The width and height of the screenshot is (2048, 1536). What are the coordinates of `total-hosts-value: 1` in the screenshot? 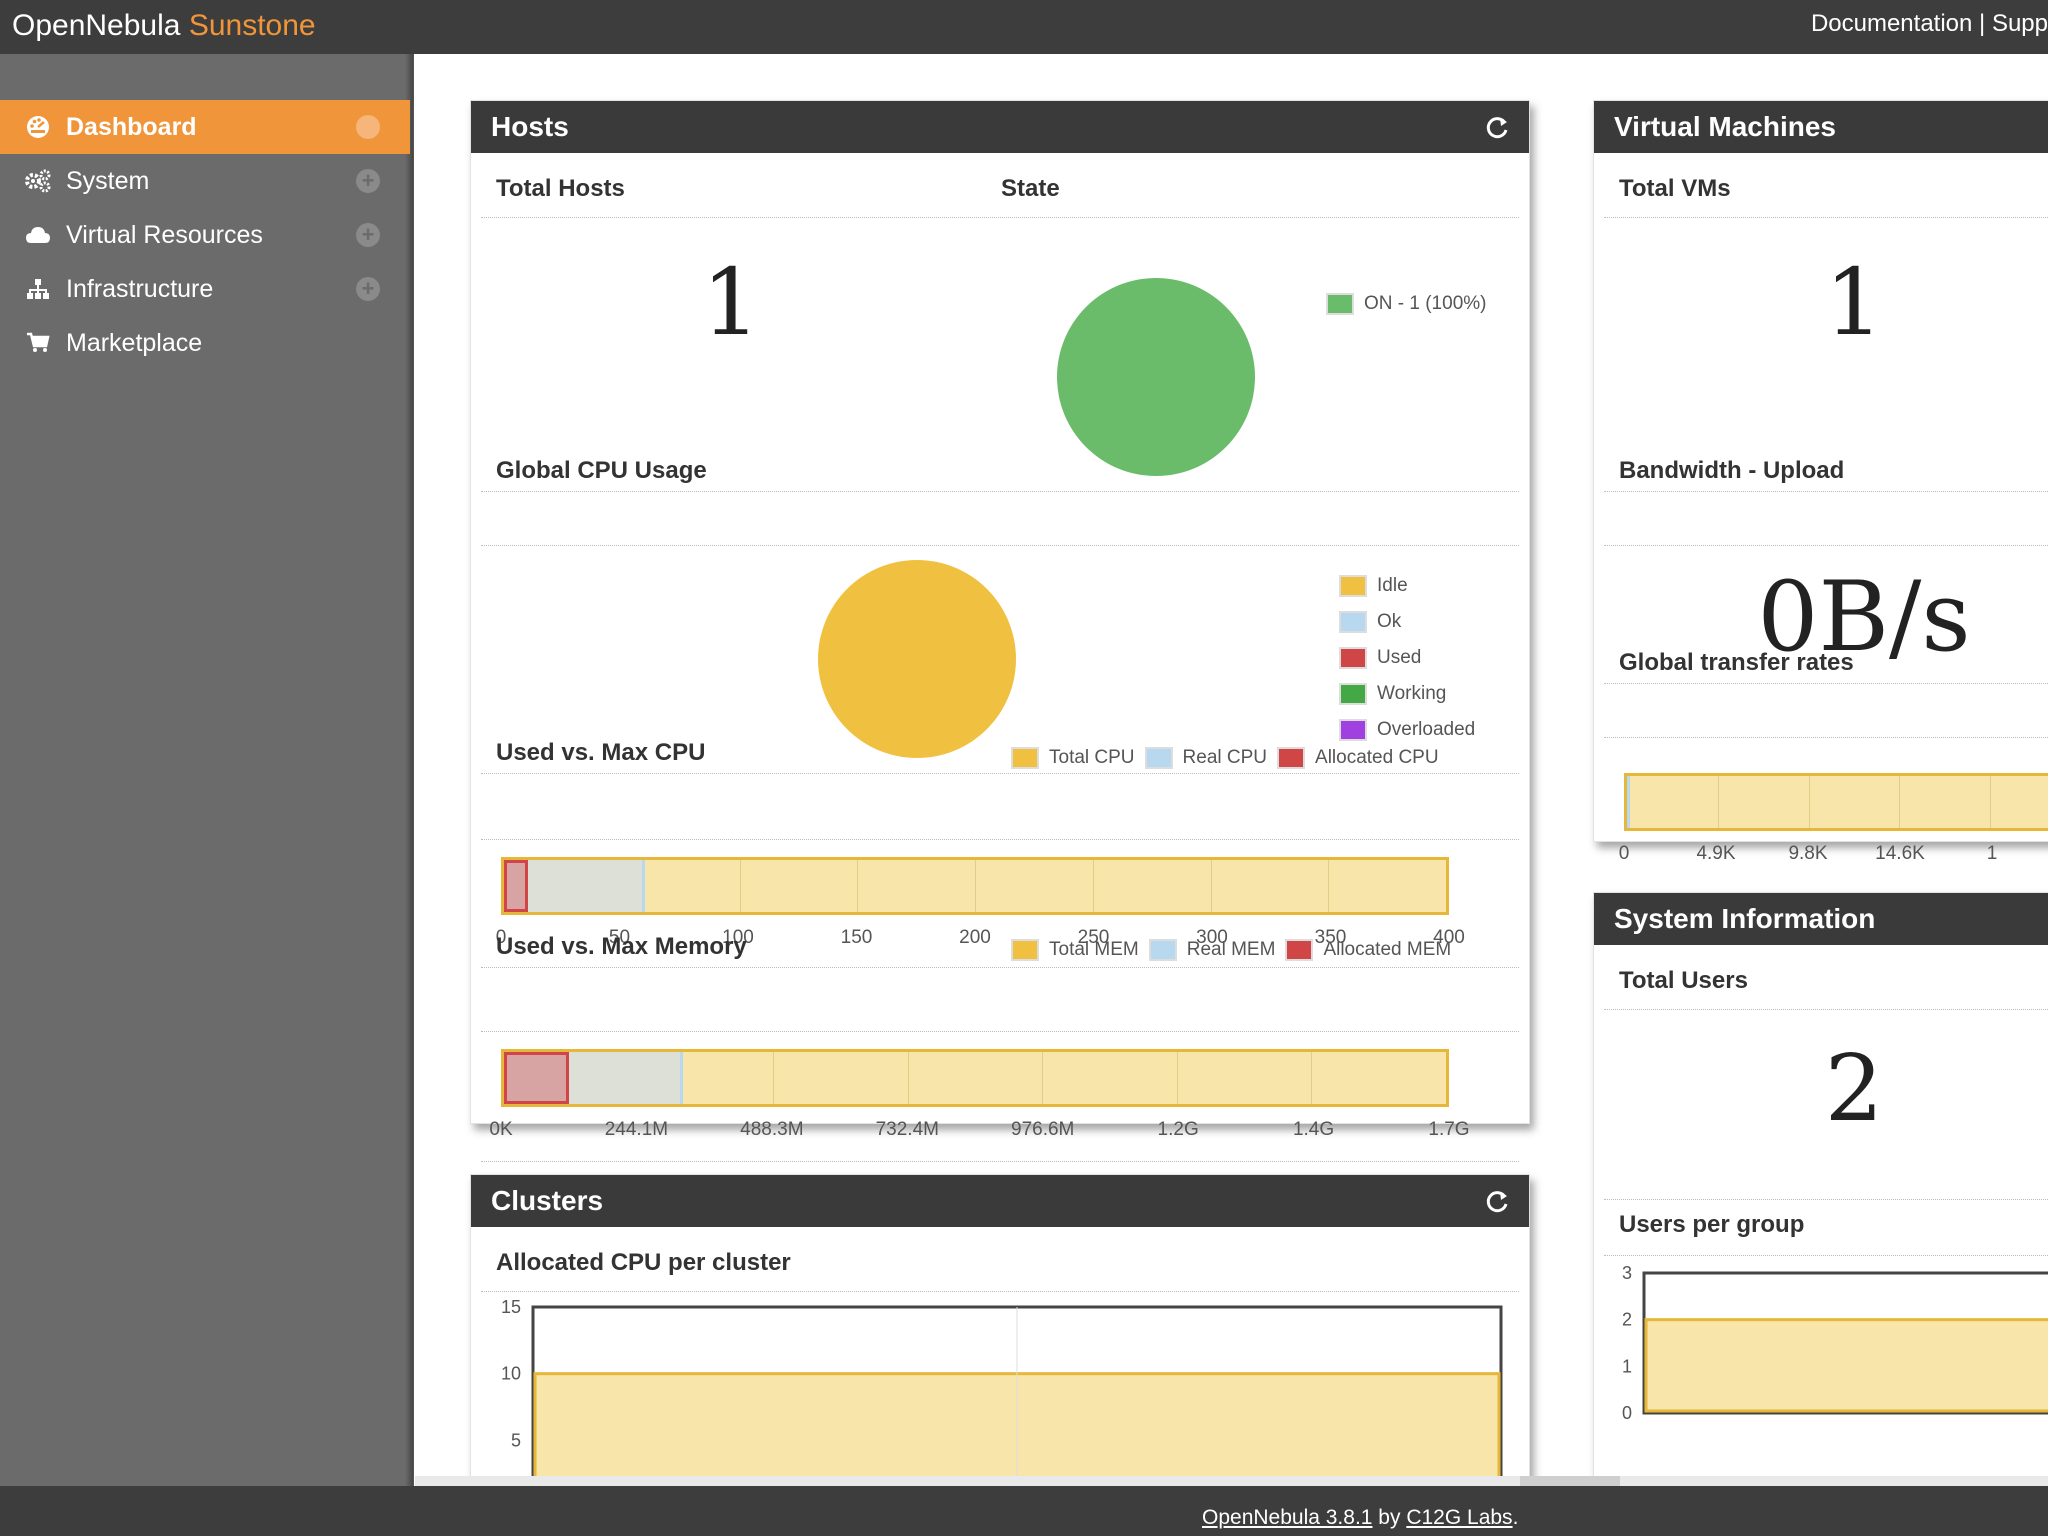 It's located at (731, 302).